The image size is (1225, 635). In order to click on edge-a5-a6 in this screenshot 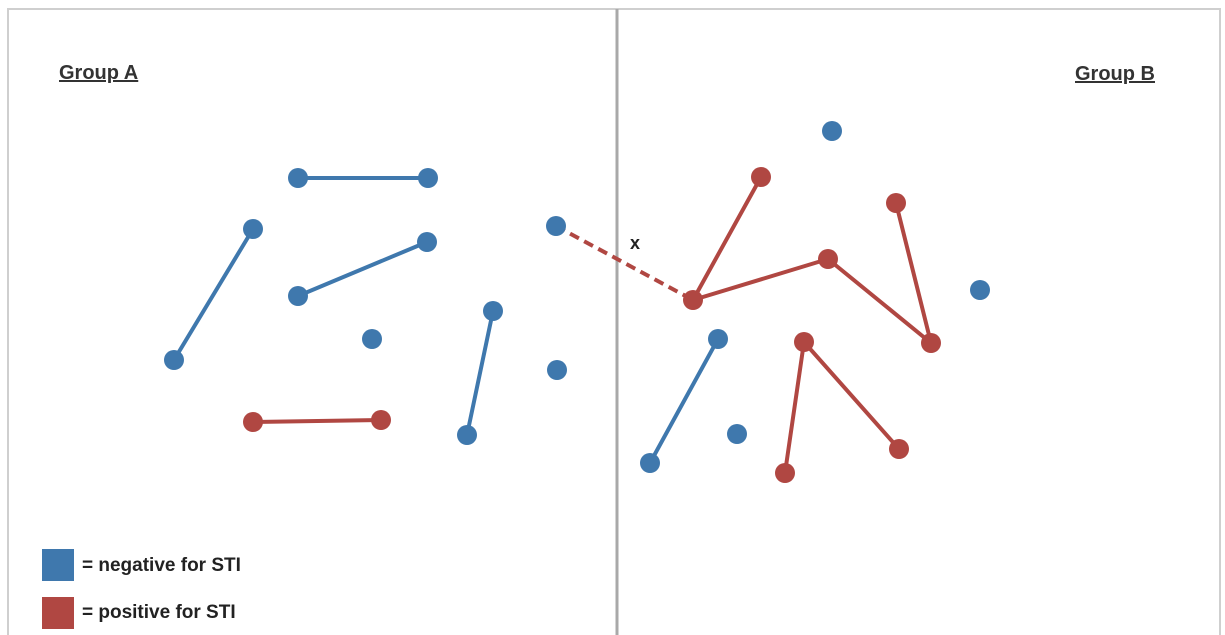, I will do `click(362, 269)`.